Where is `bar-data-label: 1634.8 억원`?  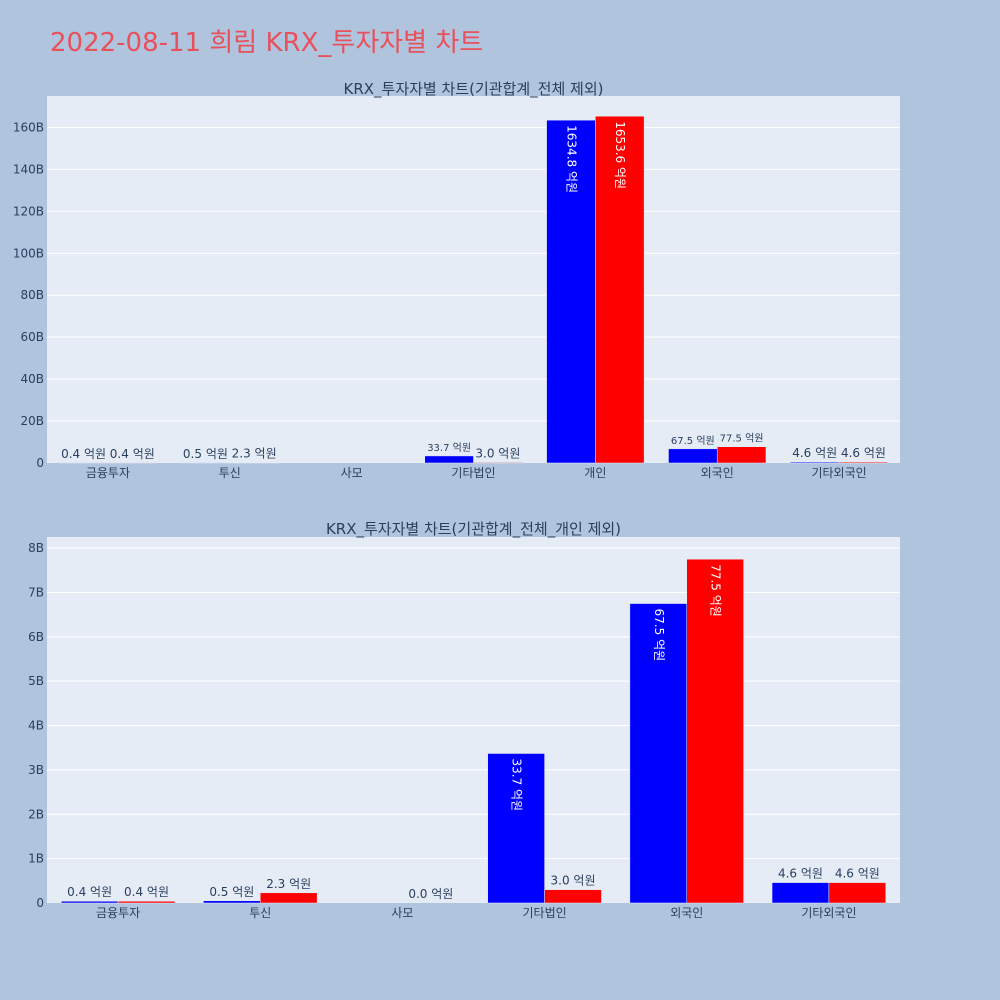
bar-data-label: 1634.8 억원 is located at coordinates (571, 159).